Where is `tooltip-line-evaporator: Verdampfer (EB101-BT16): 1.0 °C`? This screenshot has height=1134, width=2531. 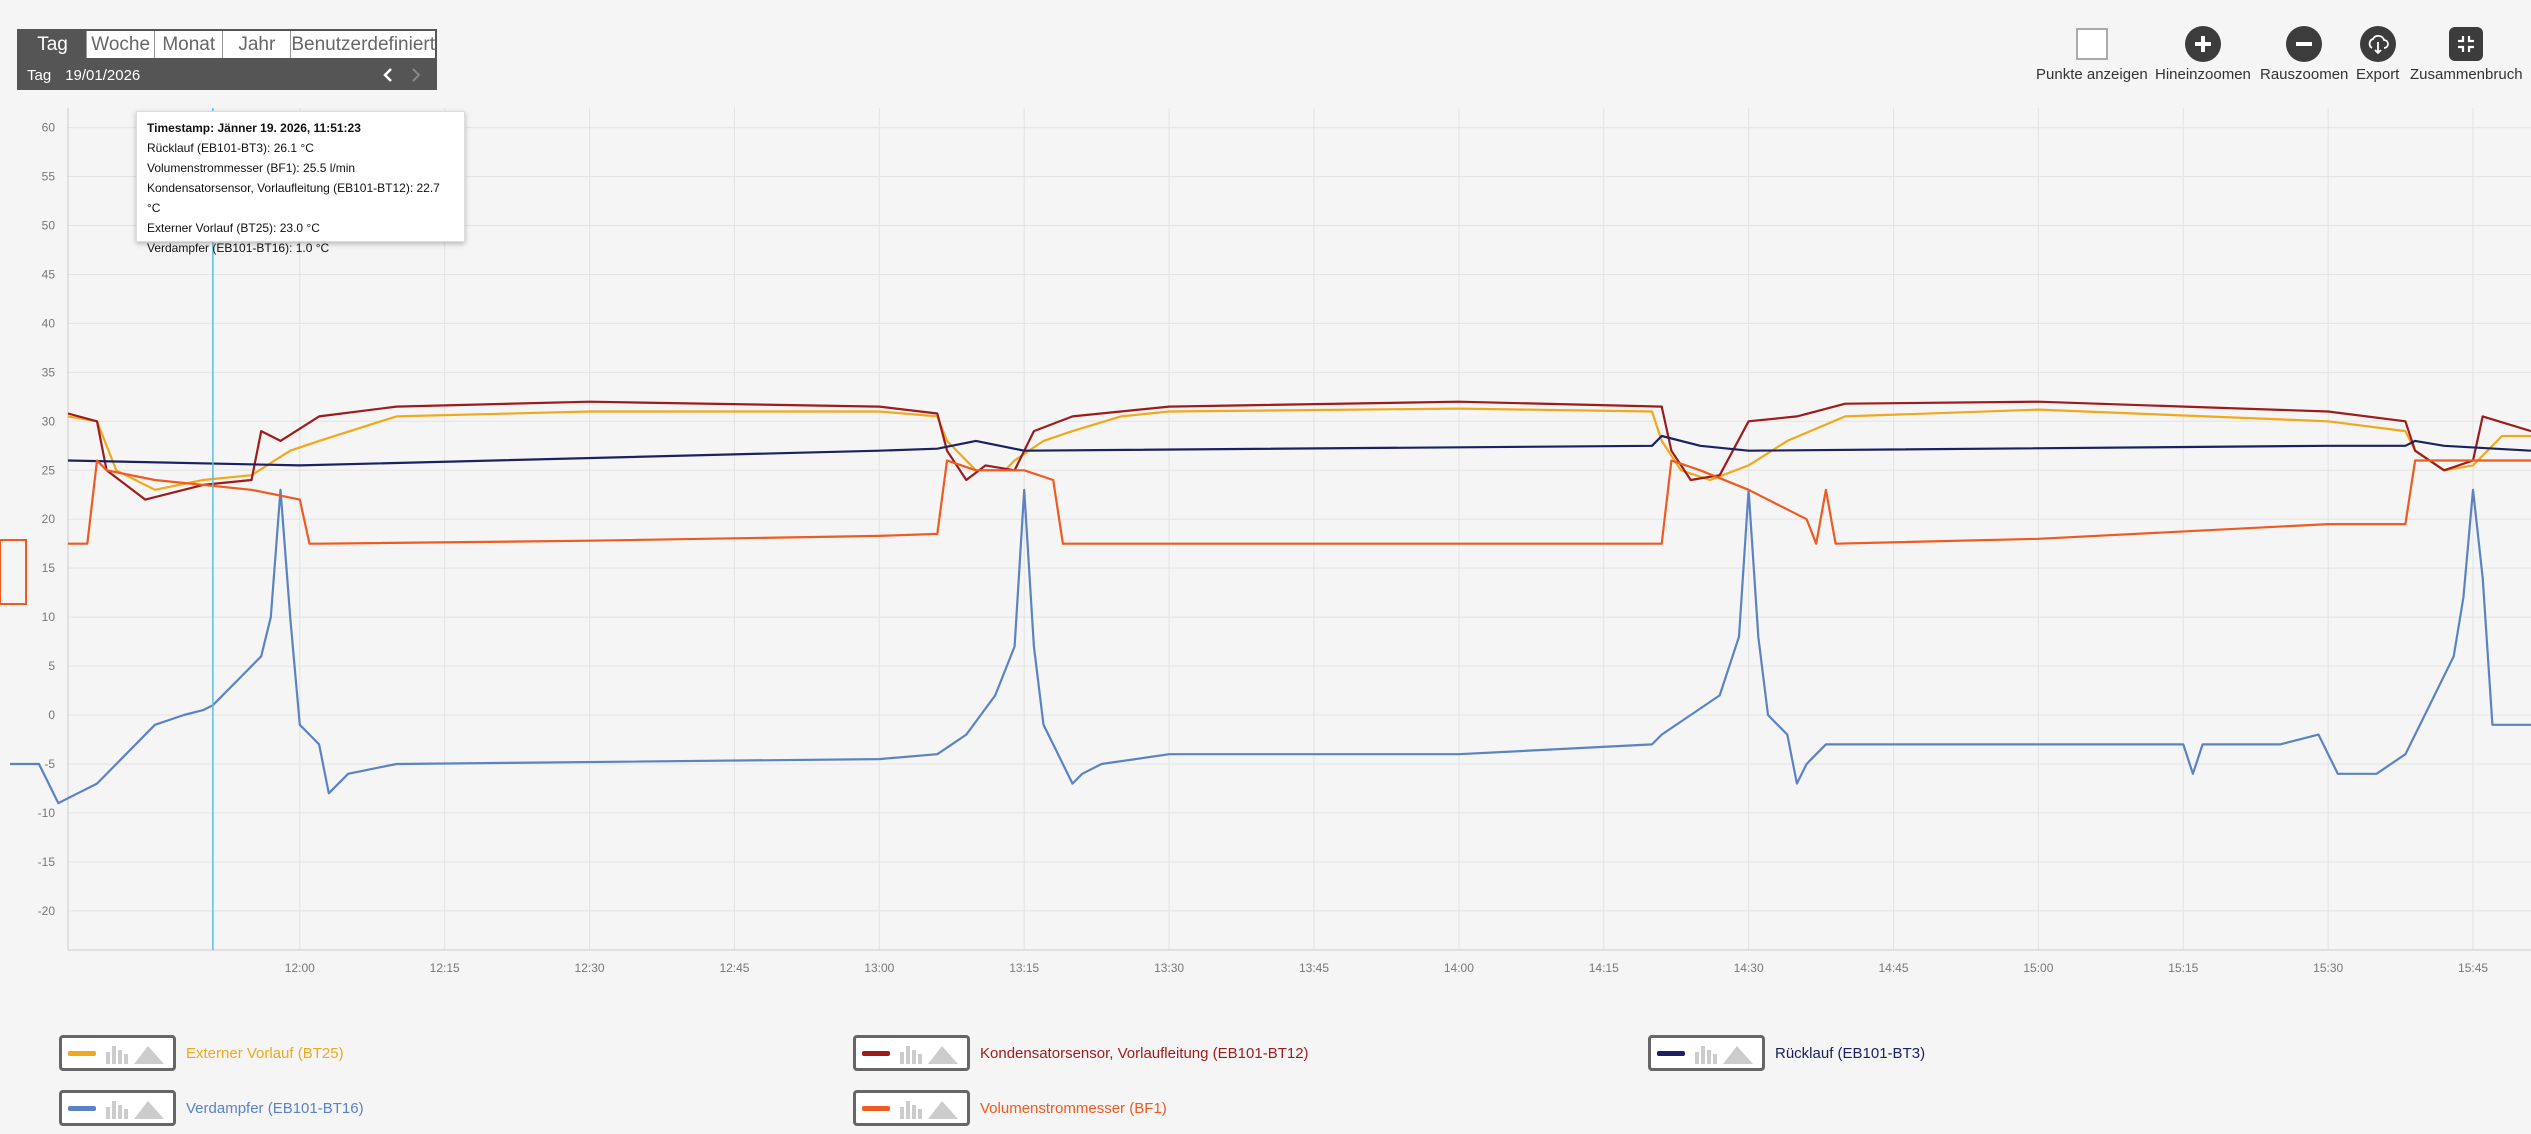
tooltip-line-evaporator: Verdampfer (EB101-BT16): 1.0 °C is located at coordinates (238, 248).